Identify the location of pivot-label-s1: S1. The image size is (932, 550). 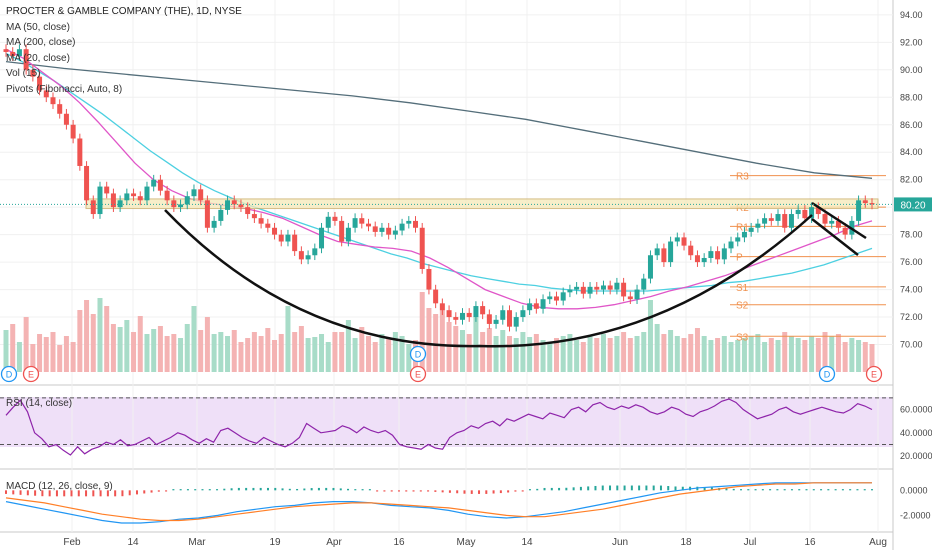
(742, 288).